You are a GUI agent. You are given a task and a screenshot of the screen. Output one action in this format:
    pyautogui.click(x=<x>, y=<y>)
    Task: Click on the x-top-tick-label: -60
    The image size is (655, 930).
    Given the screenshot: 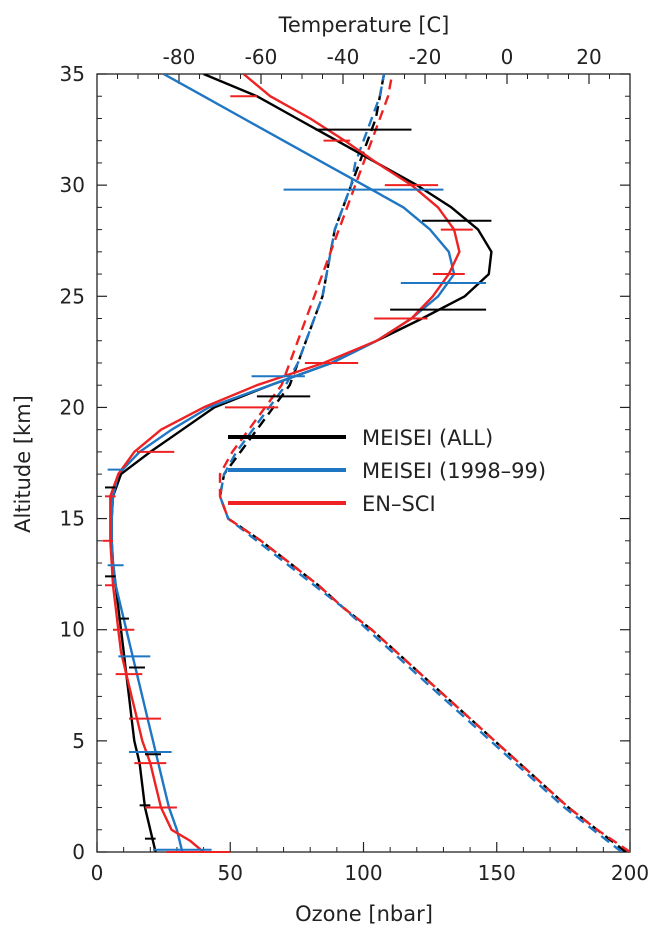 What is the action you would take?
    pyautogui.click(x=261, y=57)
    